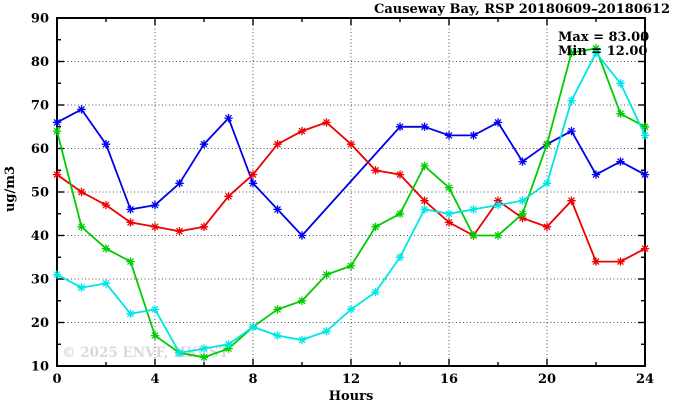 The height and width of the screenshot is (409, 674). I want to click on x-tick-label: 24, so click(645, 379).